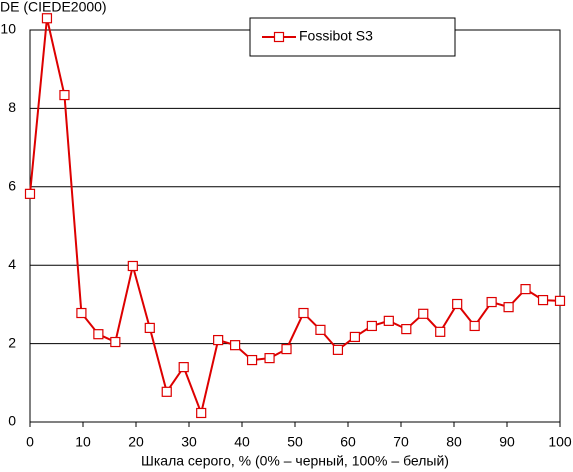  What do you see at coordinates (295, 442) in the screenshot?
I see `x-tick-label: 50` at bounding box center [295, 442].